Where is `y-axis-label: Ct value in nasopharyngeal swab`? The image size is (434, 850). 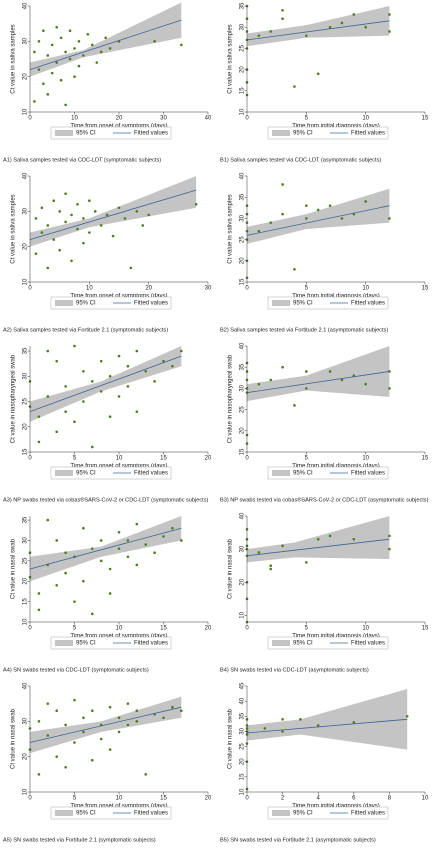 y-axis-label: Ct value in nasopharyngeal swab is located at coordinates (14, 398).